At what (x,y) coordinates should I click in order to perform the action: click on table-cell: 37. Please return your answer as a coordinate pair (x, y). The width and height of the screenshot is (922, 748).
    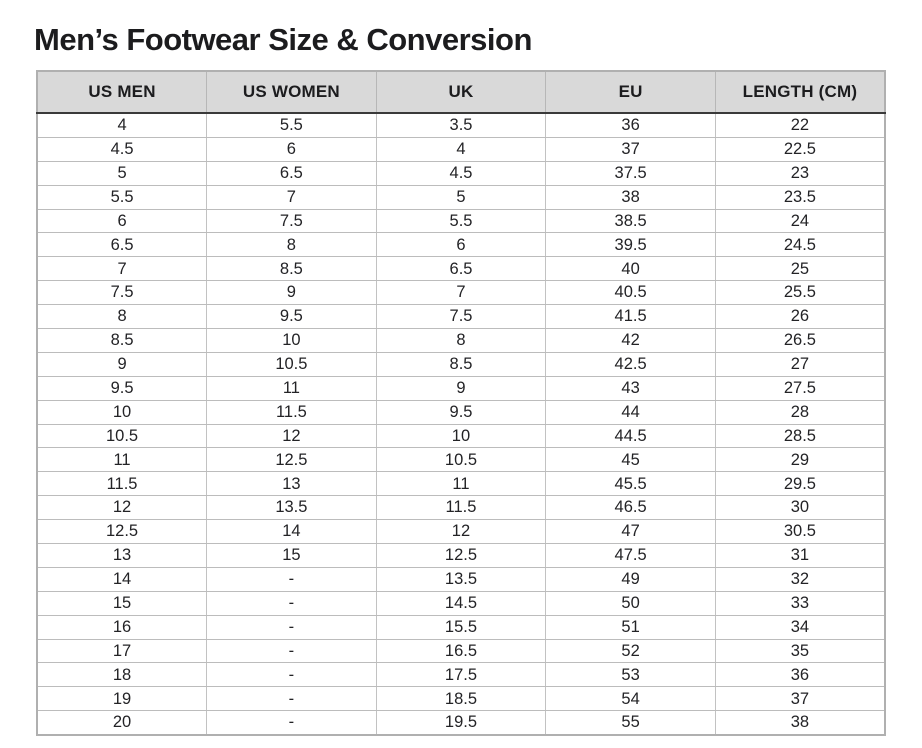
    Looking at the image, I should click on (630, 149).